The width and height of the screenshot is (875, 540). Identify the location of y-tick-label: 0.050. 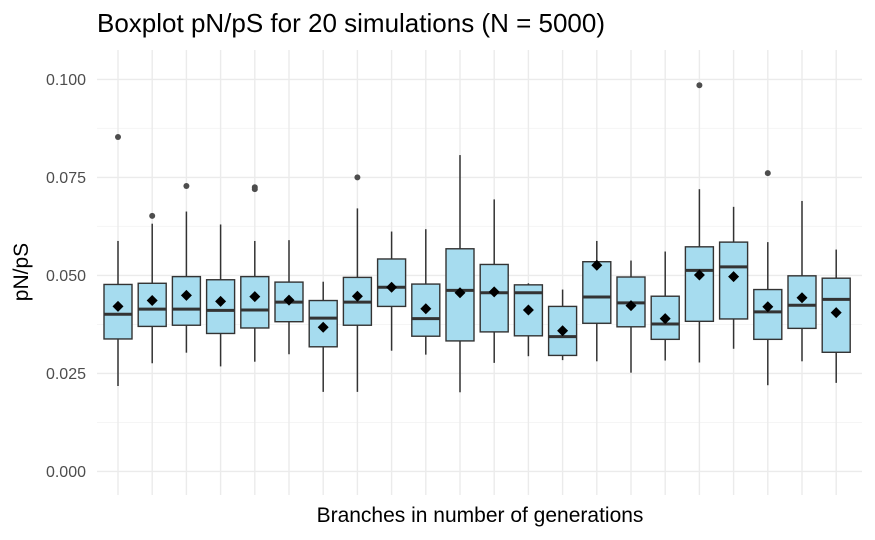
(66, 276).